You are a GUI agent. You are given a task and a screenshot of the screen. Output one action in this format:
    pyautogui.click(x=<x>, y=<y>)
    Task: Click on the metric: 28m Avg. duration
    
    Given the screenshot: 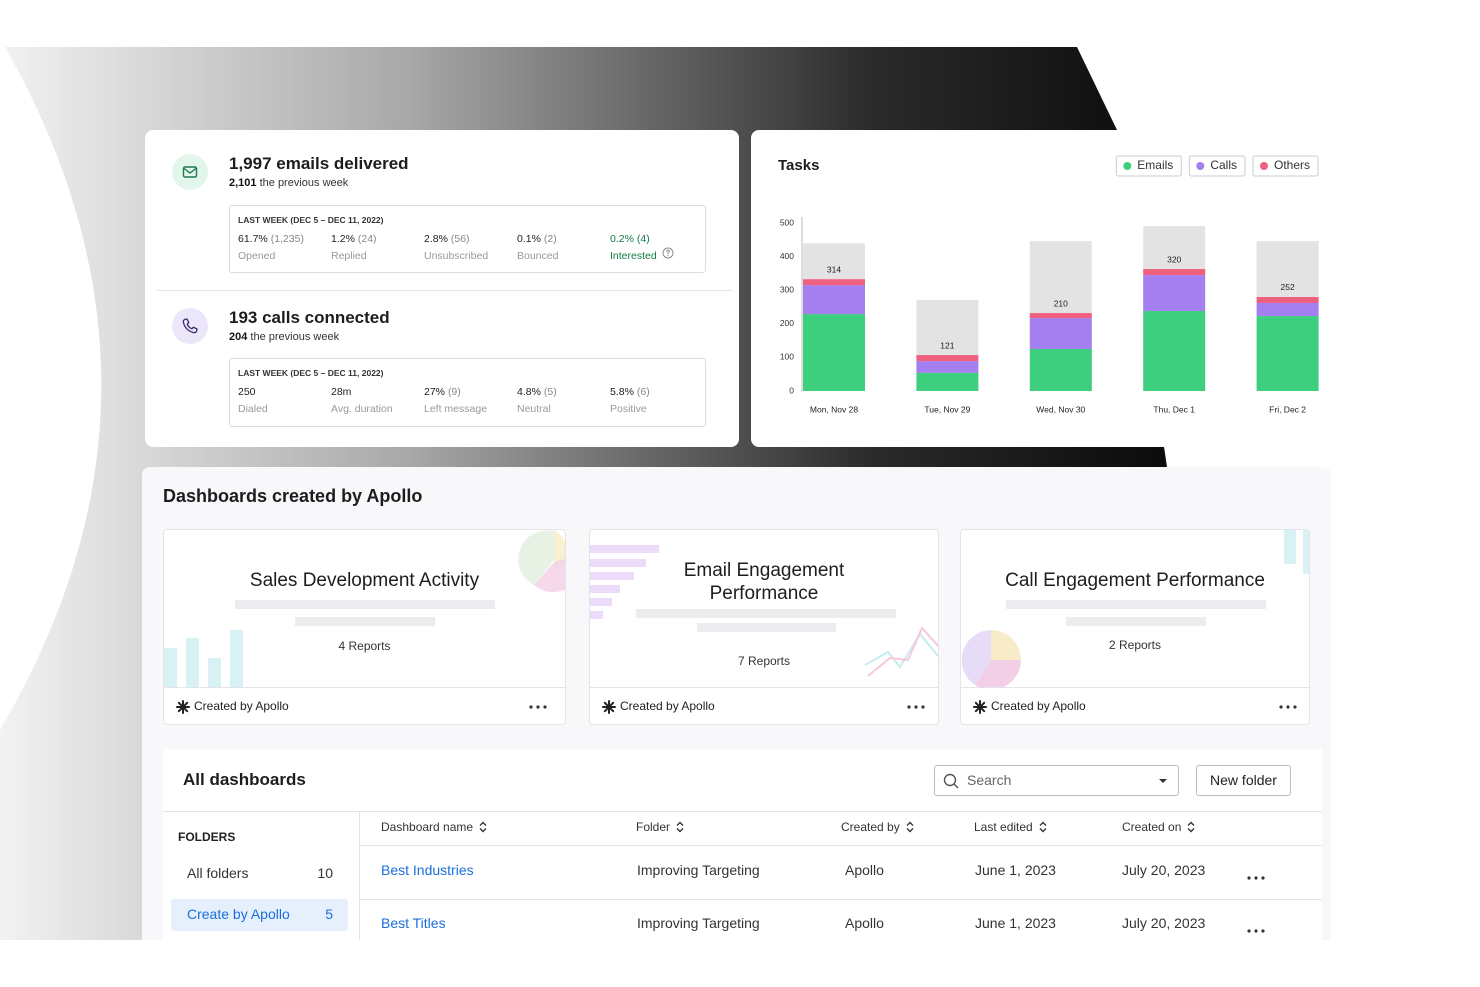 What is the action you would take?
    pyautogui.click(x=377, y=400)
    